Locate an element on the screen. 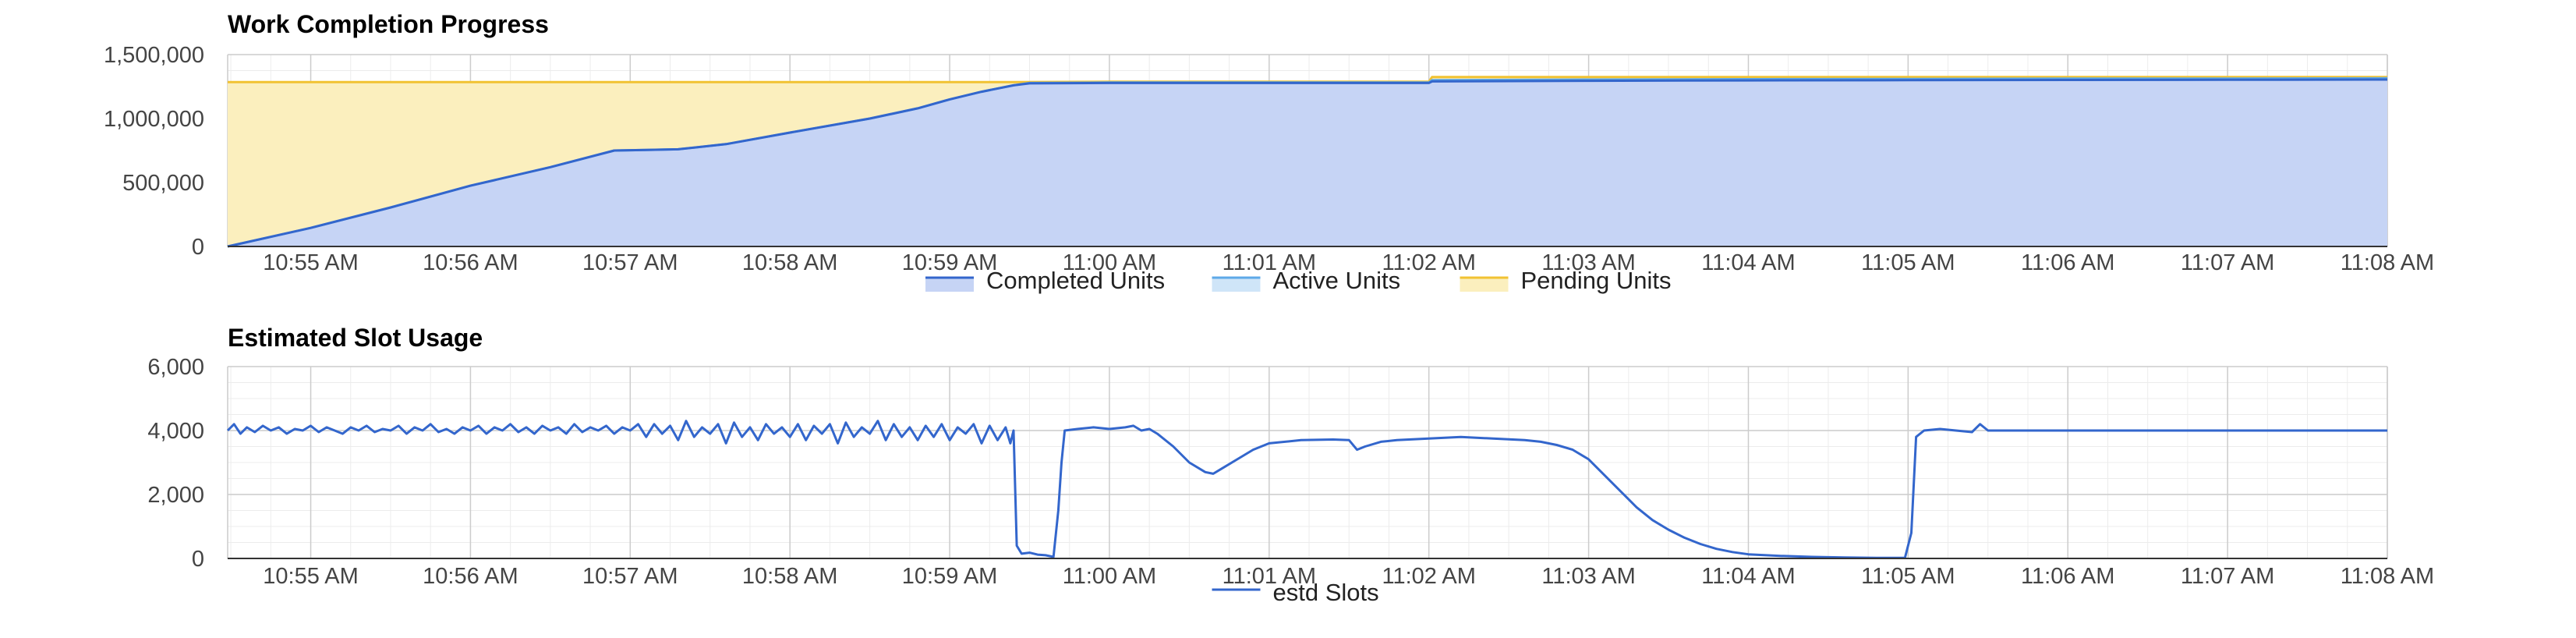 Image resolution: width=2576 pixels, height=638 pixels. legend-item-active-units: Active Units is located at coordinates (1306, 280).